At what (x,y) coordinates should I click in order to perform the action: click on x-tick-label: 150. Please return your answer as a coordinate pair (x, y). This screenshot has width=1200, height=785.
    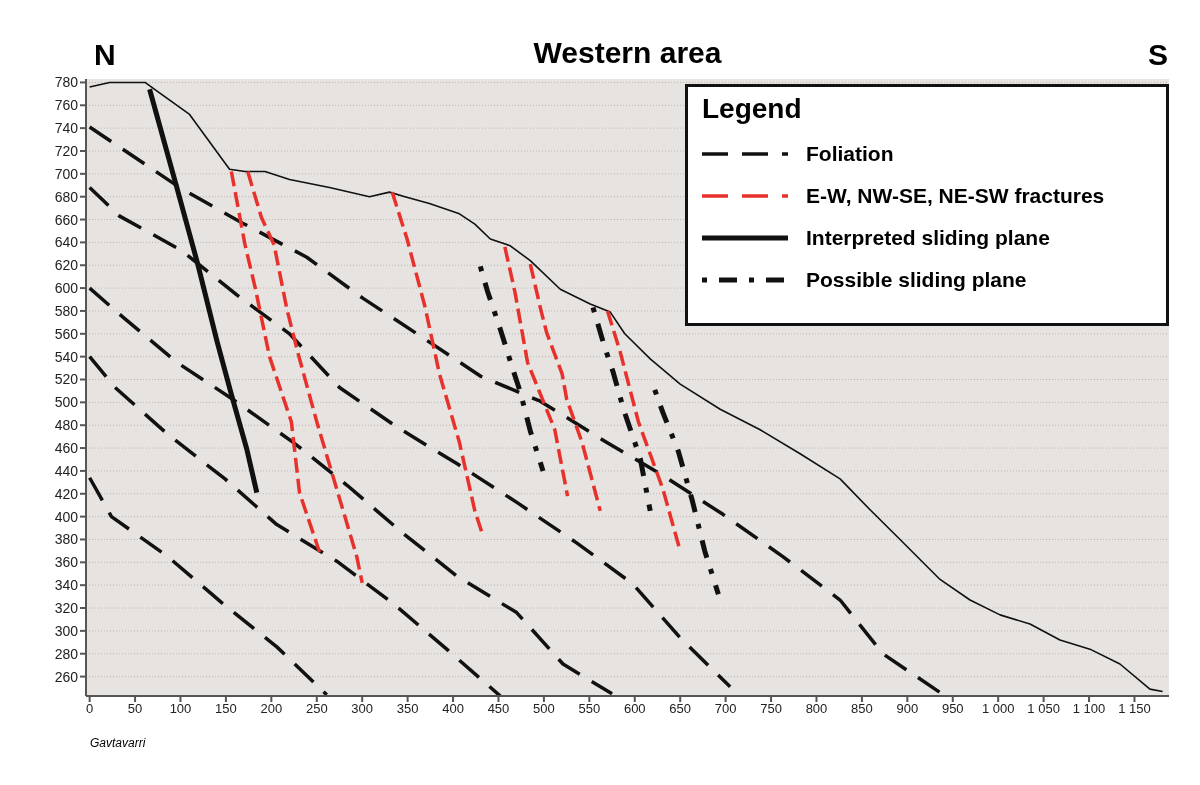
    Looking at the image, I should click on (226, 709).